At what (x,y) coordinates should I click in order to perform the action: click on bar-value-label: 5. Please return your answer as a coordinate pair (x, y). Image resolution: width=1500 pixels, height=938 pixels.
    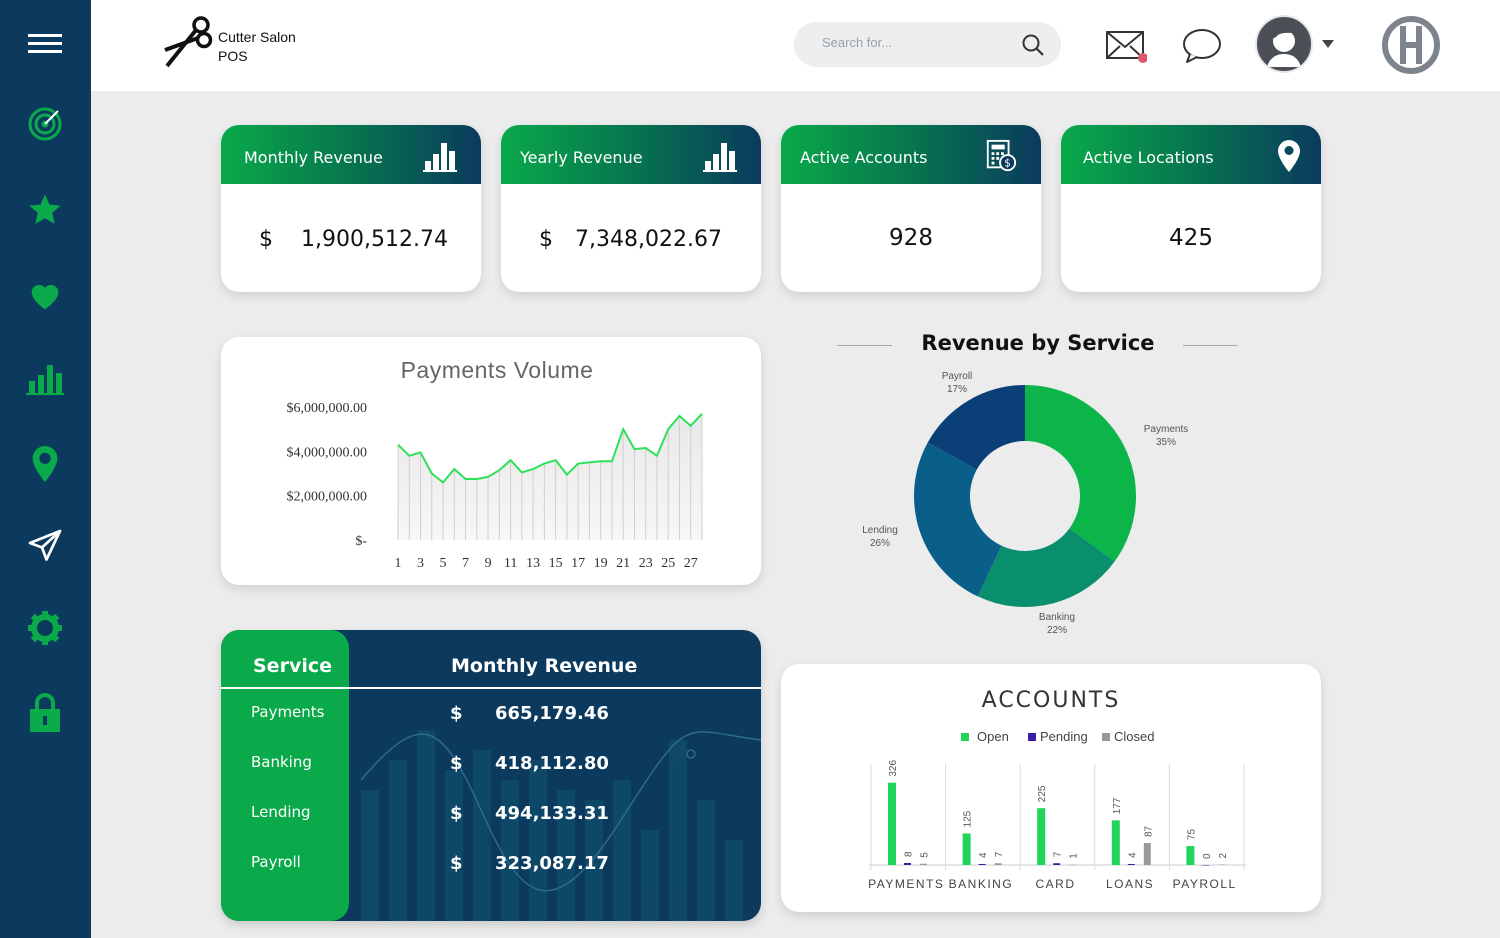
    Looking at the image, I should click on (925, 855).